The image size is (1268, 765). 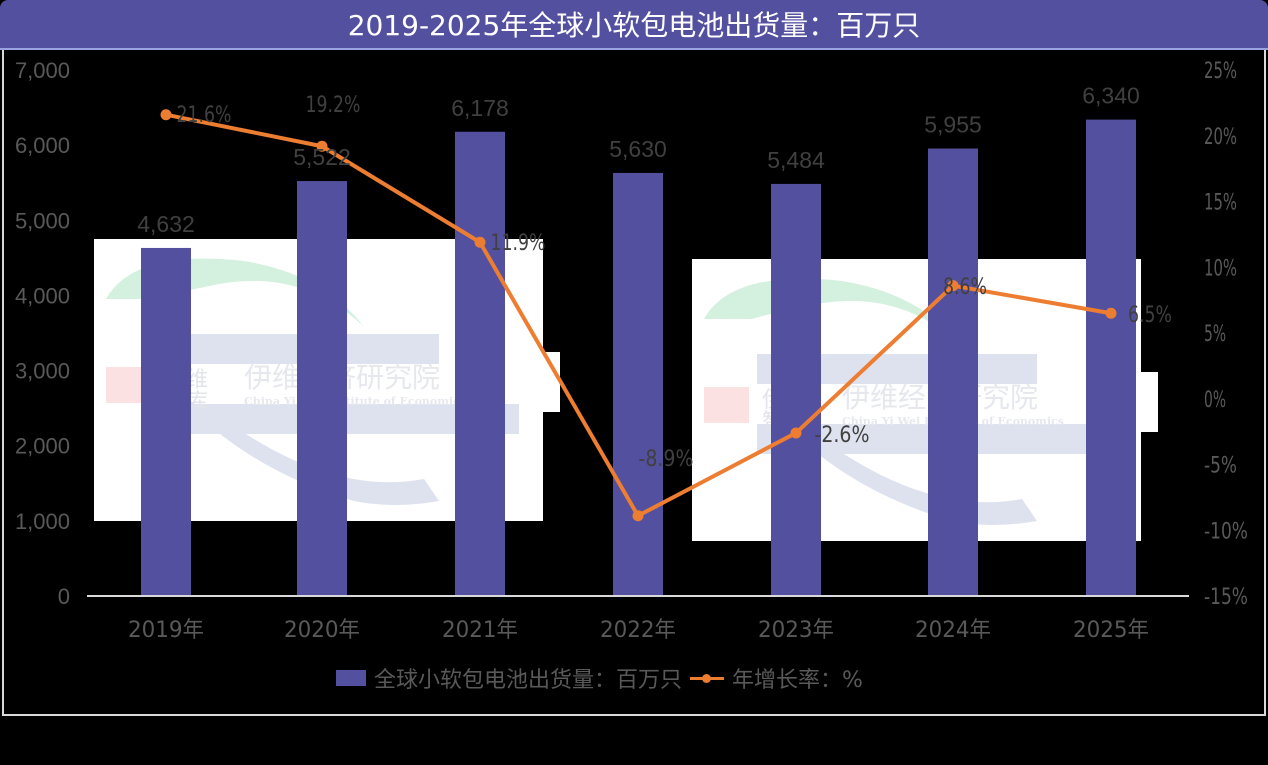 What do you see at coordinates (42, 295) in the screenshot?
I see `left-tick-label: 4,000` at bounding box center [42, 295].